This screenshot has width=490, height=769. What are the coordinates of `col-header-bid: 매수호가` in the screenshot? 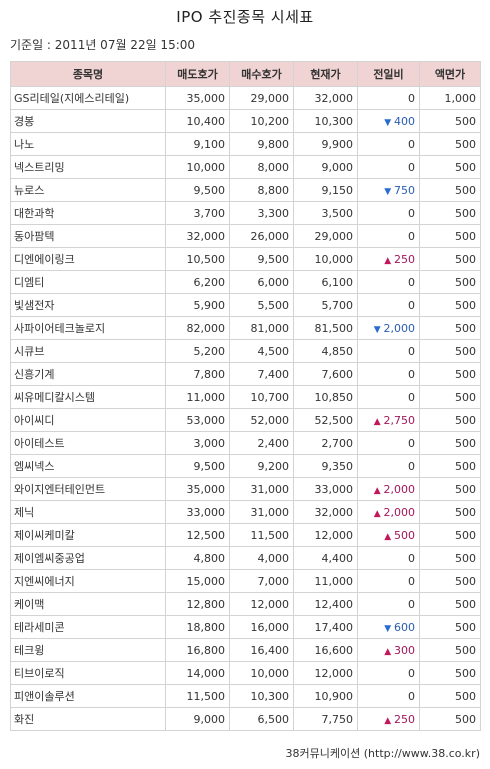 It's located at (261, 74).